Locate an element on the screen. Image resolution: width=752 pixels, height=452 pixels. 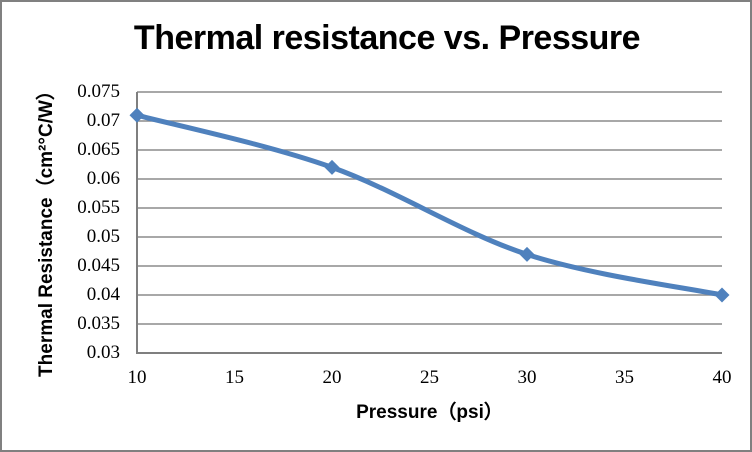
x-tick-label: 35 is located at coordinates (624, 377).